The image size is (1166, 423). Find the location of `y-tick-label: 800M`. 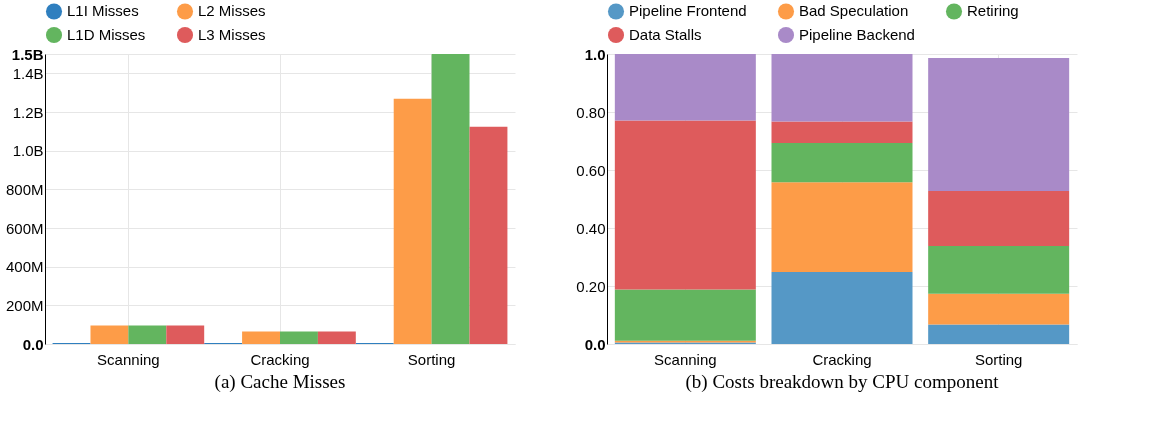

y-tick-label: 800M is located at coordinates (24, 189).